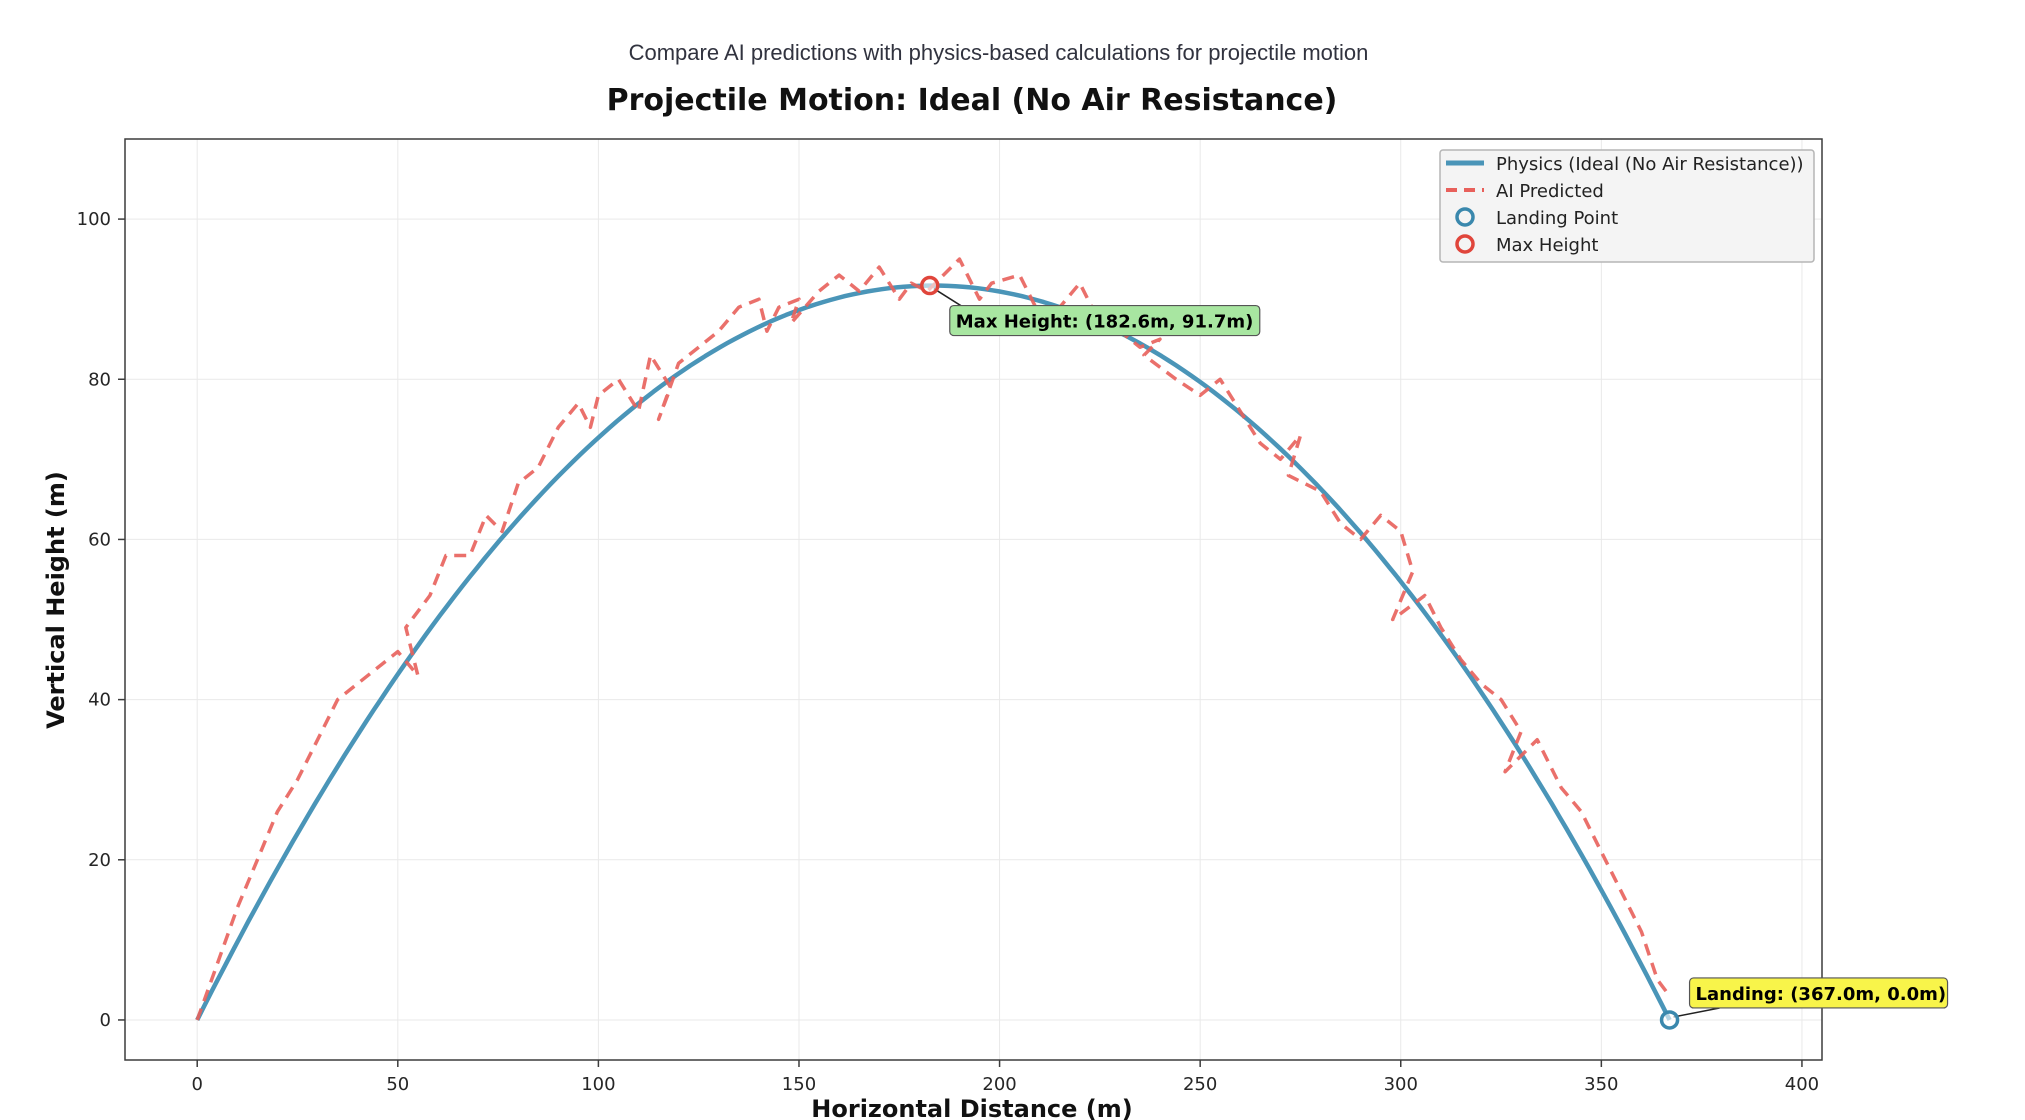  What do you see at coordinates (1550, 191) in the screenshot?
I see `legend-label-ai: AI Predicted` at bounding box center [1550, 191].